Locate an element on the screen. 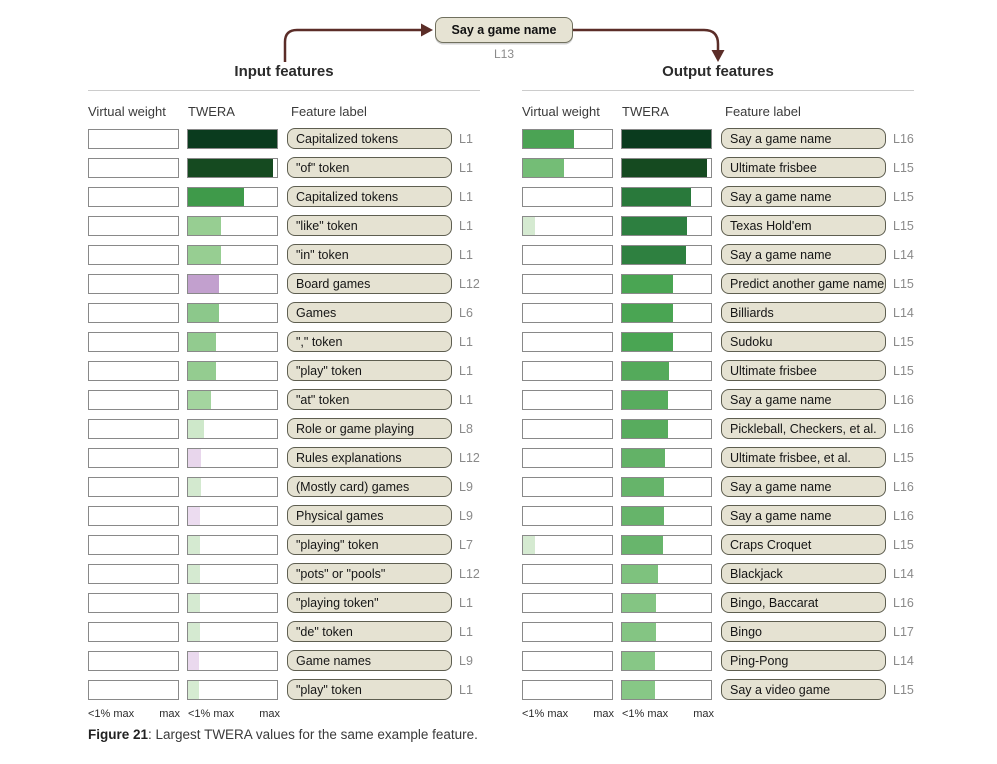 Image resolution: width=997 pixels, height=764 pixels. feature-node: Say a game name is located at coordinates (504, 30).